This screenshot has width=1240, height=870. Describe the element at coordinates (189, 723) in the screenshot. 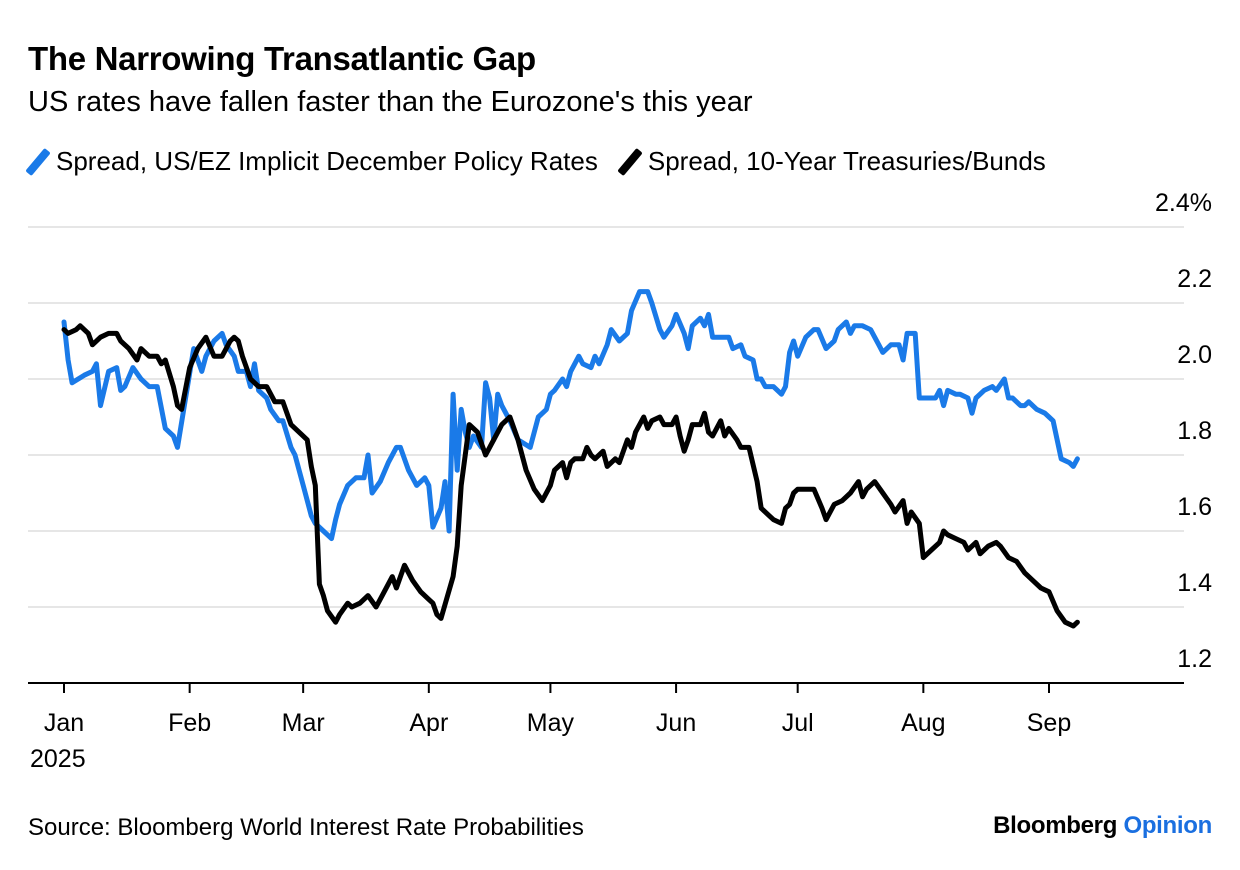

I see `x-tick-label: Feb` at that location.